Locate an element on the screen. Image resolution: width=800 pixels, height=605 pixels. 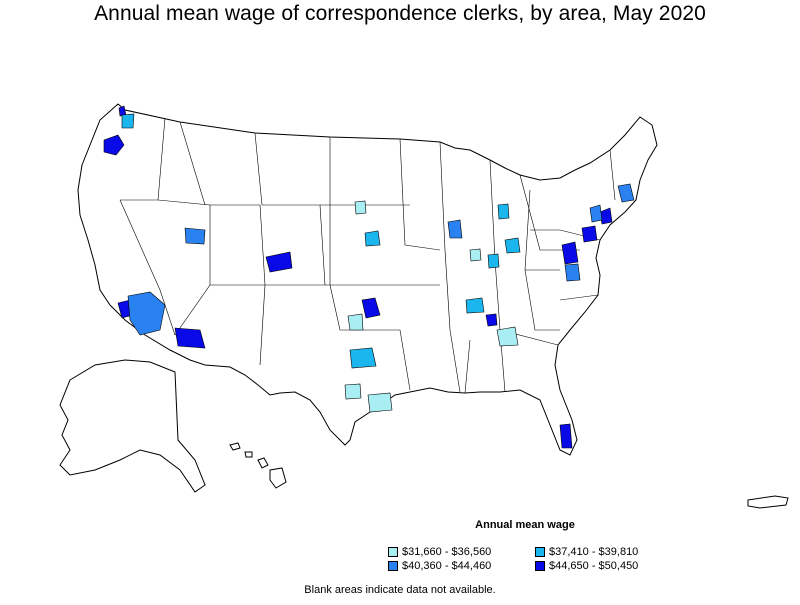
area-nashville-tn is located at coordinates (475, 305).